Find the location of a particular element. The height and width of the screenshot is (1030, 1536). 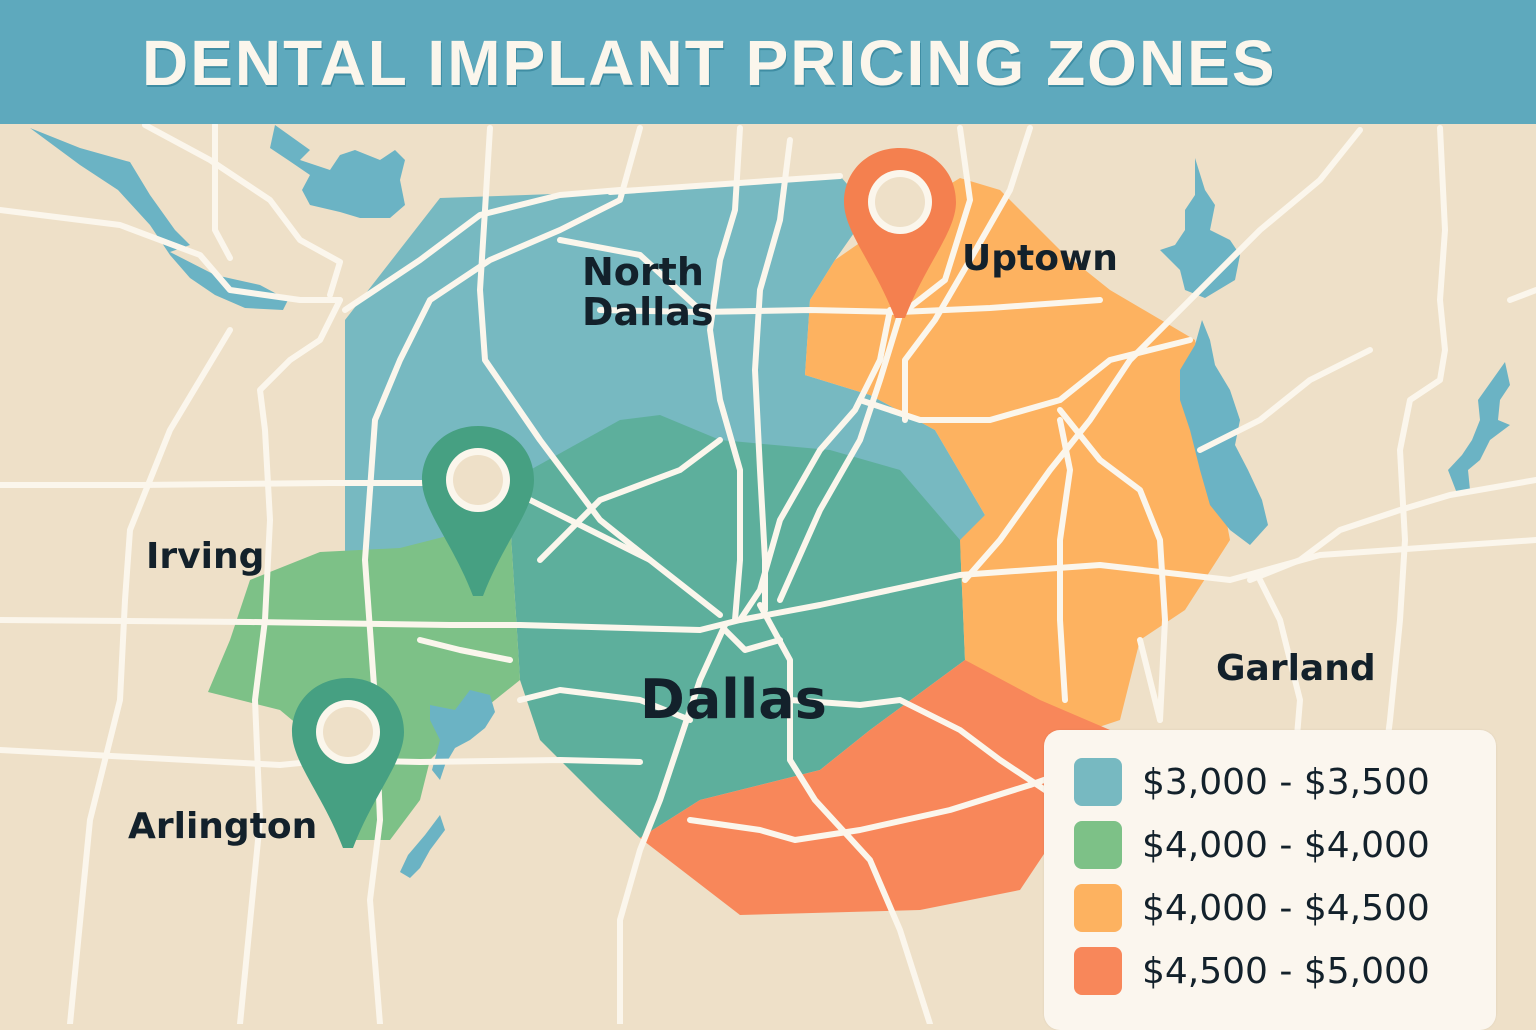

header-bar: DENTAL IMPLANT PRICING ZONES is located at coordinates (768, 62).